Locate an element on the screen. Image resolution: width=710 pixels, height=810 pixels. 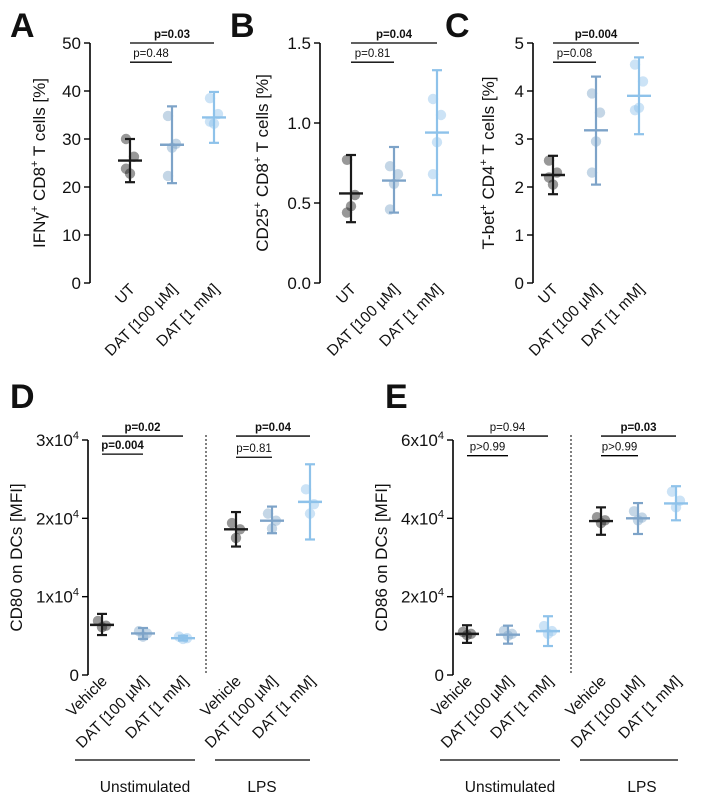
y-tick-label: 50 is located at coordinates (71, 43).